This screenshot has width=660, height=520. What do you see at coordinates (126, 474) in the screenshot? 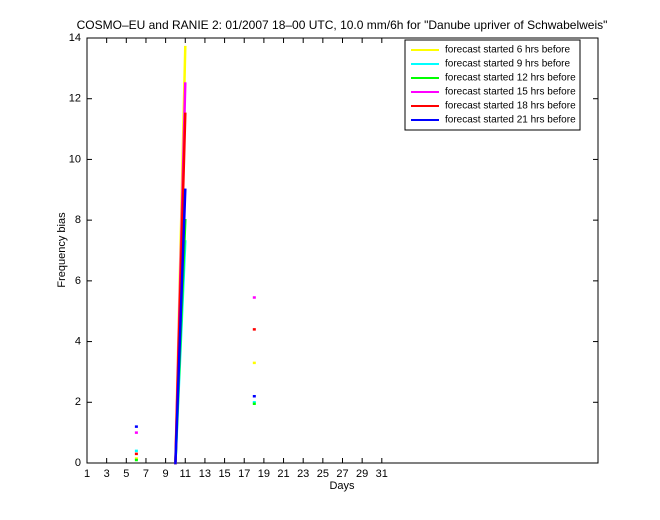
I see `x-tick-label: 5` at bounding box center [126, 474].